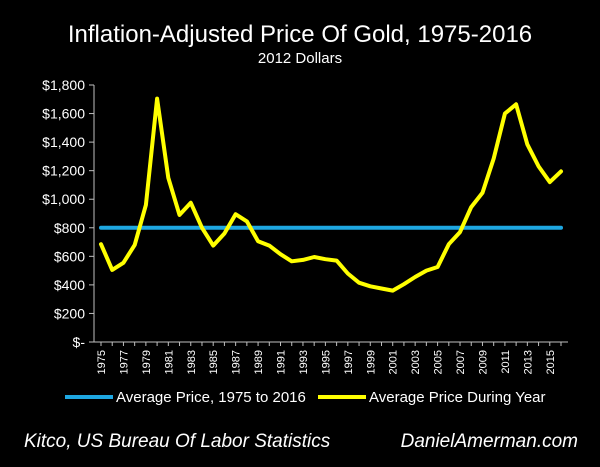 The width and height of the screenshot is (600, 467). What do you see at coordinates (282, 362) in the screenshot?
I see `x-tick-label: 1991` at bounding box center [282, 362].